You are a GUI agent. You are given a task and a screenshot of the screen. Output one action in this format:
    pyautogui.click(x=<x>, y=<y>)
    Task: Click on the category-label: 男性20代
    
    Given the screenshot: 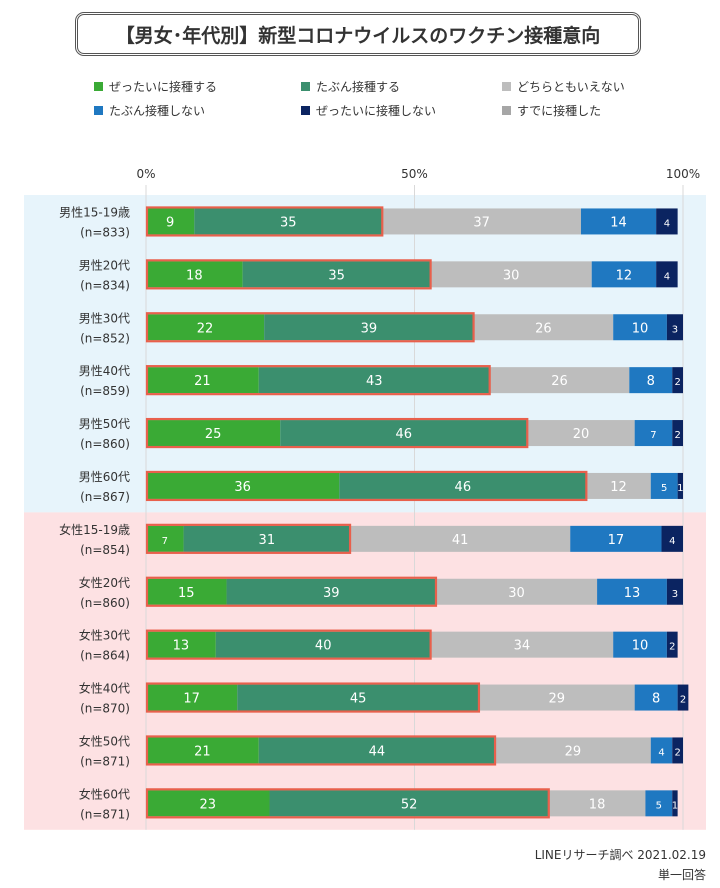 What is the action you would take?
    pyautogui.click(x=104, y=265)
    